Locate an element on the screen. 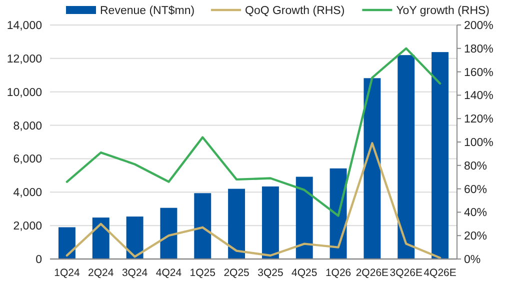 This screenshot has width=507, height=286. y-tick-label: 8,000 is located at coordinates (27, 126).